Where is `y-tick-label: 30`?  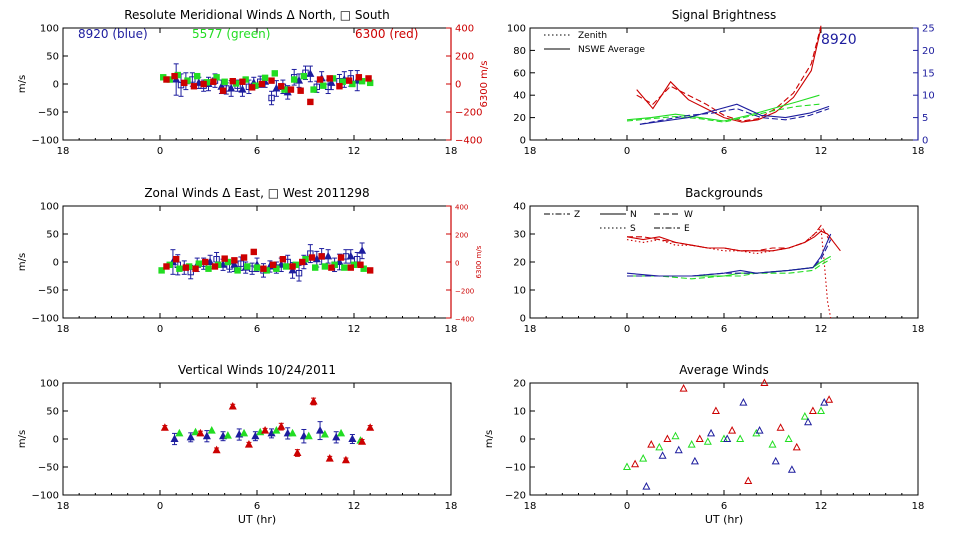 y-tick-label: 30 is located at coordinates (519, 235).